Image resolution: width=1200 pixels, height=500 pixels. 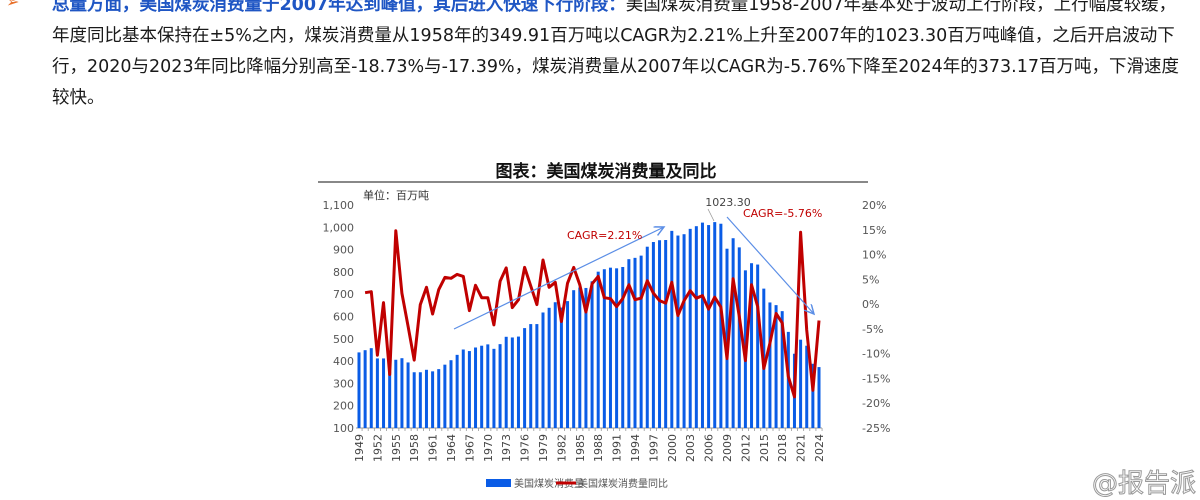 I want to click on x-axis-tick-label: 1976, so click(x=525, y=448).